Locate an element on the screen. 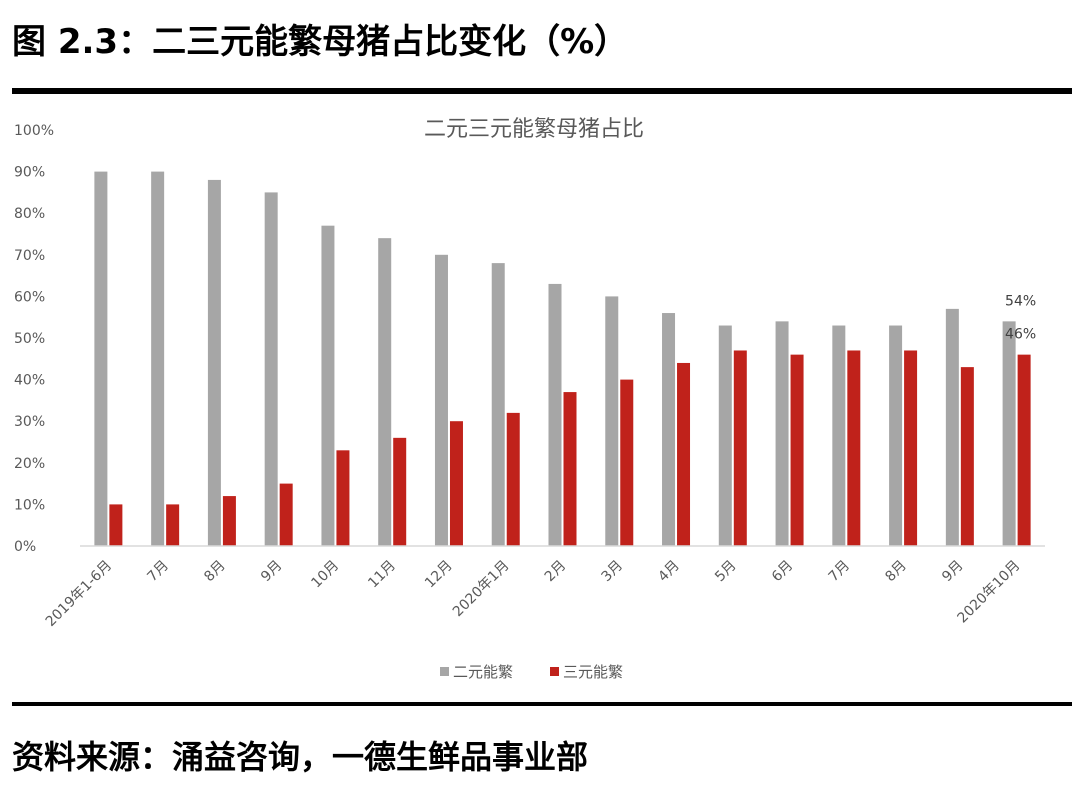 The image size is (1080, 786). data-label: 54% is located at coordinates (1020, 301).